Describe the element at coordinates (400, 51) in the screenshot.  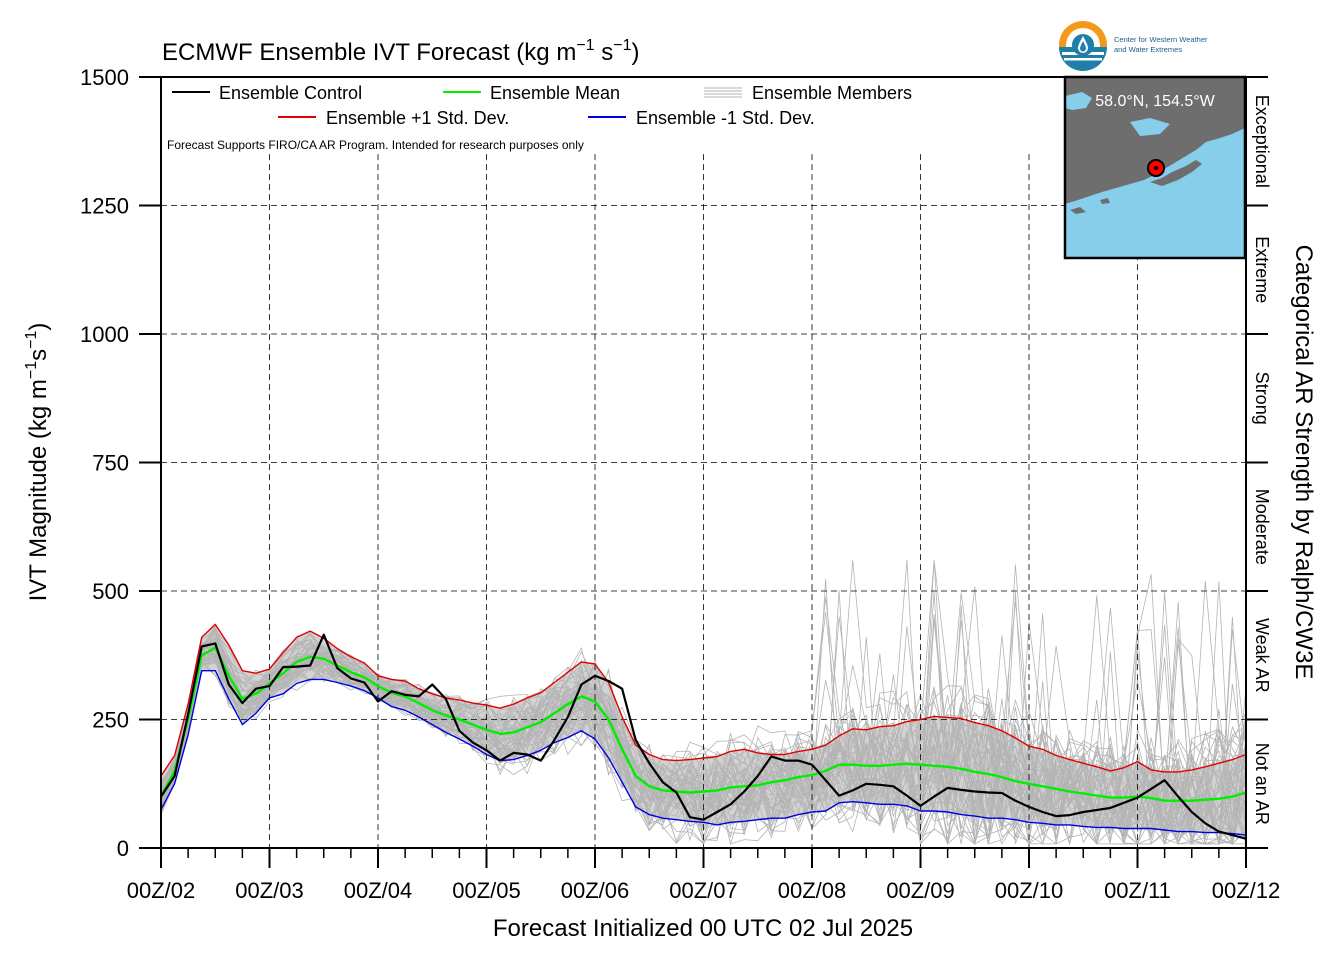
I see `chart-title: ECMWF Ensemble IVT Forecast (kg m−1 s−1)` at that location.